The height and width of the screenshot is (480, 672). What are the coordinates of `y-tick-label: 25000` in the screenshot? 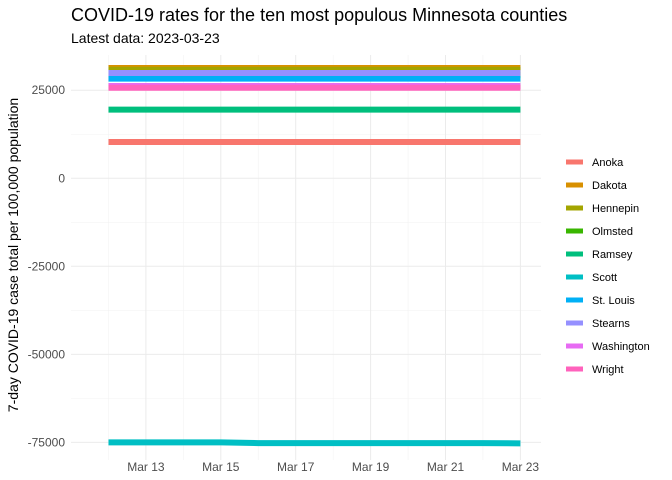 It's located at (49, 90).